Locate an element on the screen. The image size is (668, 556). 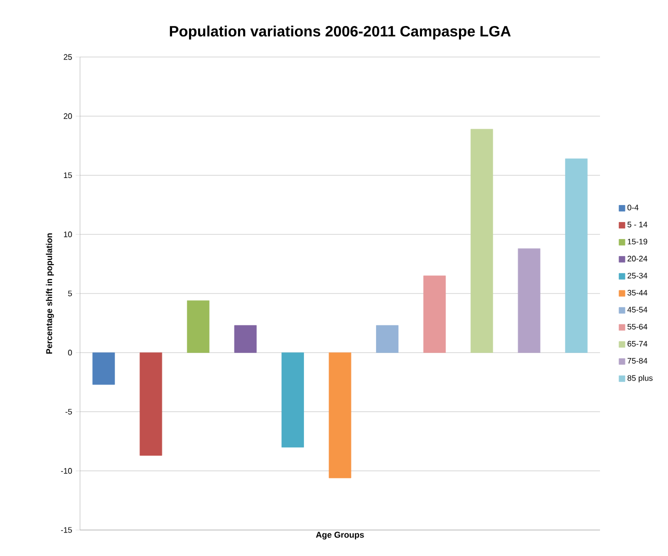
x-axis-title: Age Groups is located at coordinates (340, 536).